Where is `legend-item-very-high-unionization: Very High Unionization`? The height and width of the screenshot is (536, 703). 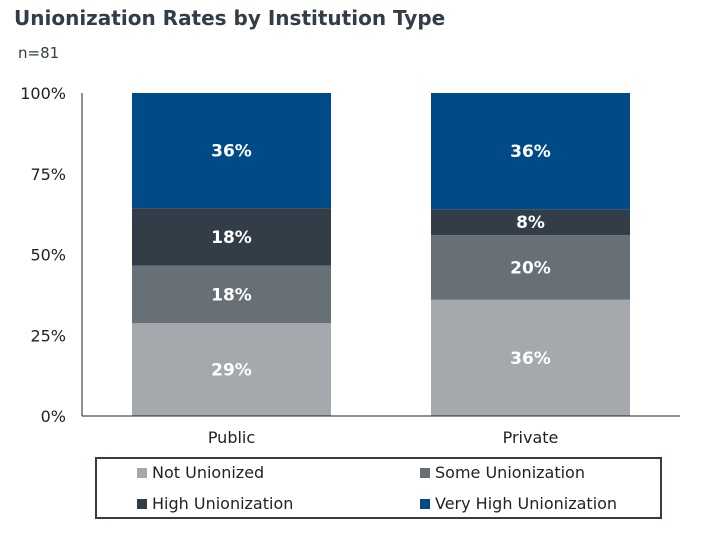
legend-item-very-high-unionization: Very High Unionization is located at coordinates (518, 503).